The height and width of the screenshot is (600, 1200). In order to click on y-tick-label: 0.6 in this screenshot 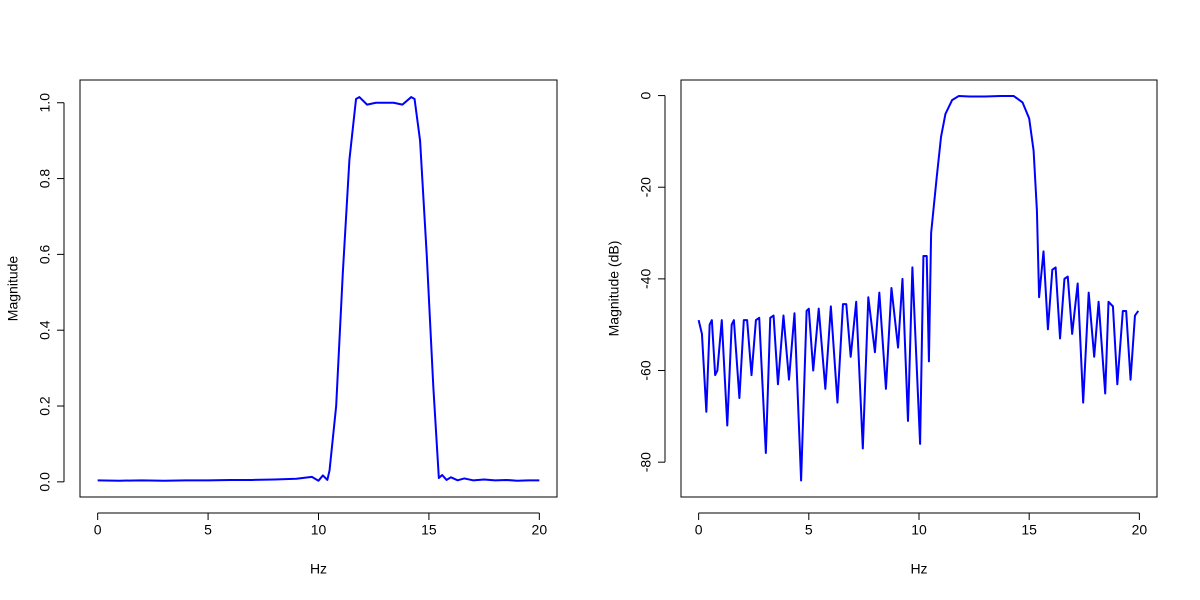, I will do `click(45, 254)`.